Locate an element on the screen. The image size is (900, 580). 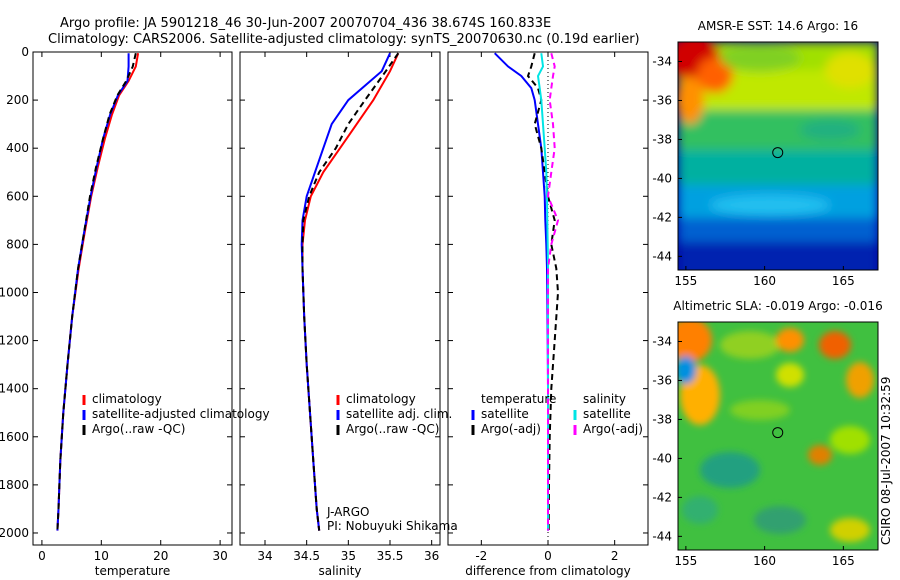
temperature-xtick-label: 0 is located at coordinates (42, 556).